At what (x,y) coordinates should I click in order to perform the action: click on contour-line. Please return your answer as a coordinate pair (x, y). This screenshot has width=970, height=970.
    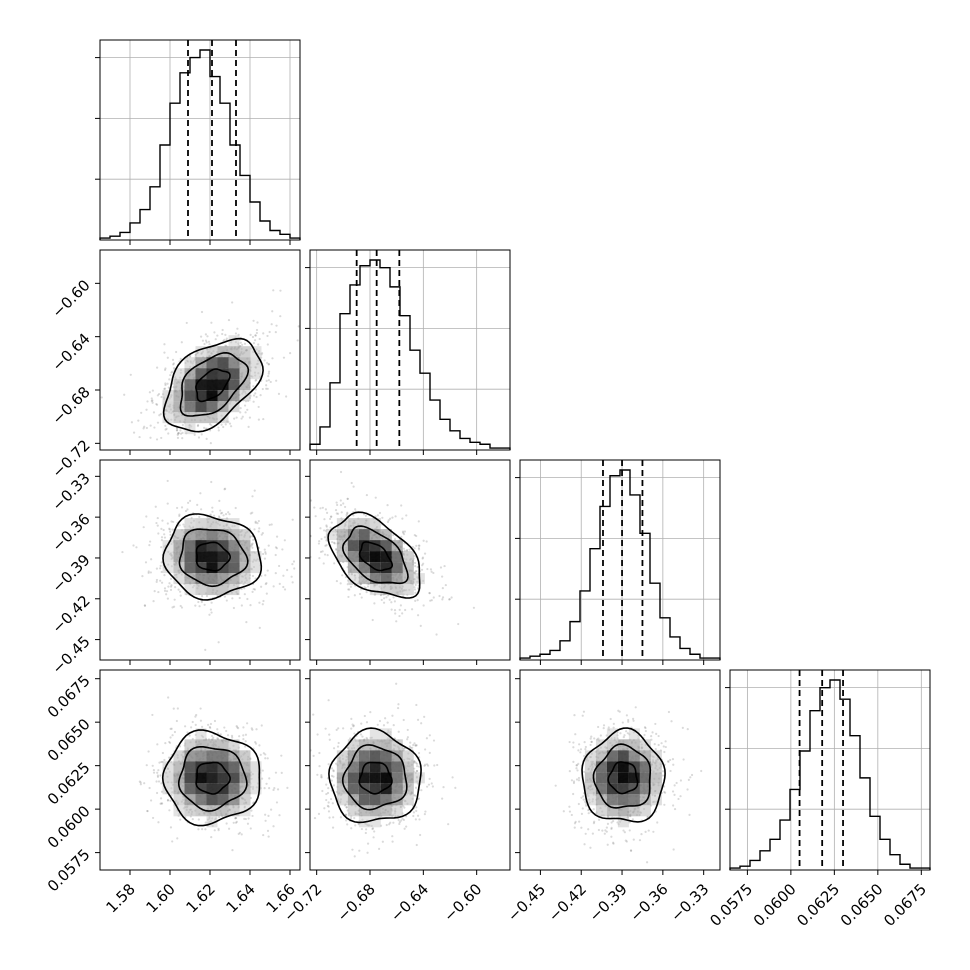
    Looking at the image, I should click on (213, 385).